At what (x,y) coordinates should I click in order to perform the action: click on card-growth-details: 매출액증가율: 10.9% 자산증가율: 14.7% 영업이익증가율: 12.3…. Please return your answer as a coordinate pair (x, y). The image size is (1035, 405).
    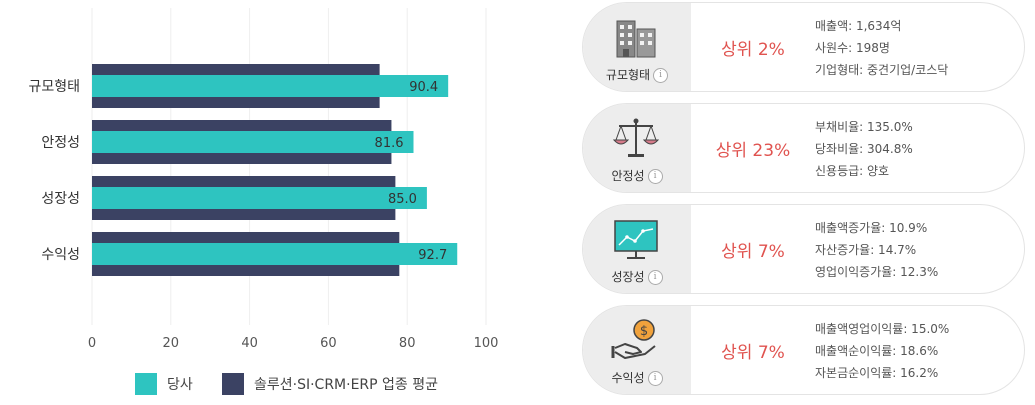
    Looking at the image, I should click on (876, 250).